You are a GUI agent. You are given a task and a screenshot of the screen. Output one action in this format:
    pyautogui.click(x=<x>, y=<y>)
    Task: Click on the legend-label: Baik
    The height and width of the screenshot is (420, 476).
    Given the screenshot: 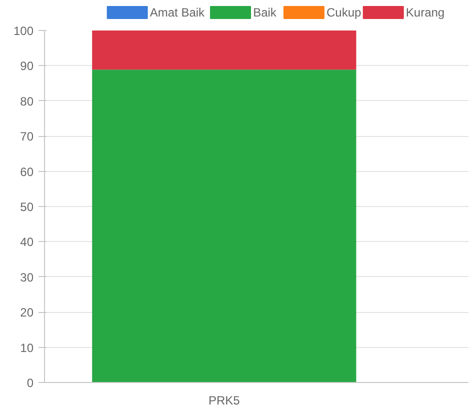 What is the action you would take?
    pyautogui.click(x=265, y=13)
    